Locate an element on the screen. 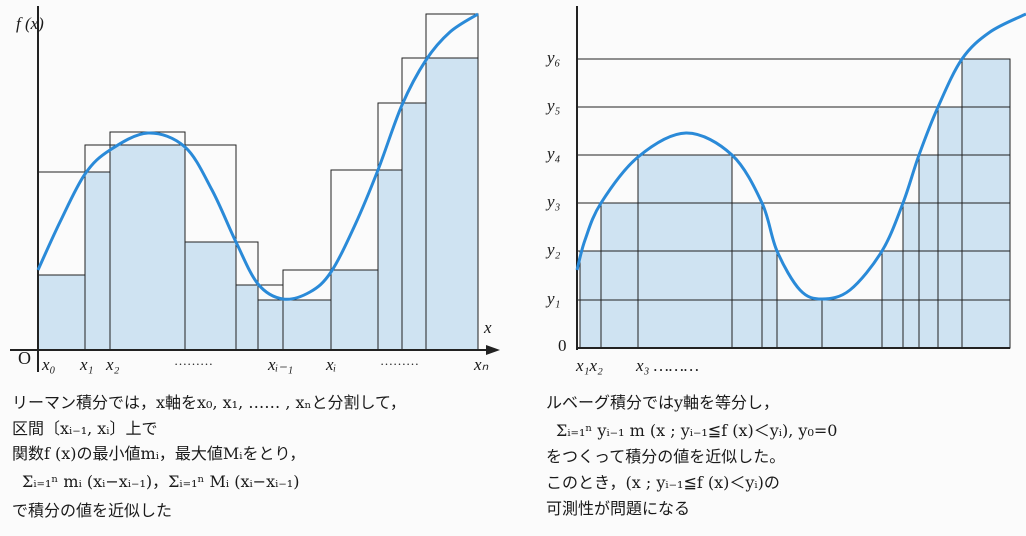 This screenshot has width=1026, height=536. x-tick-xn: xₙ is located at coordinates (481, 364).